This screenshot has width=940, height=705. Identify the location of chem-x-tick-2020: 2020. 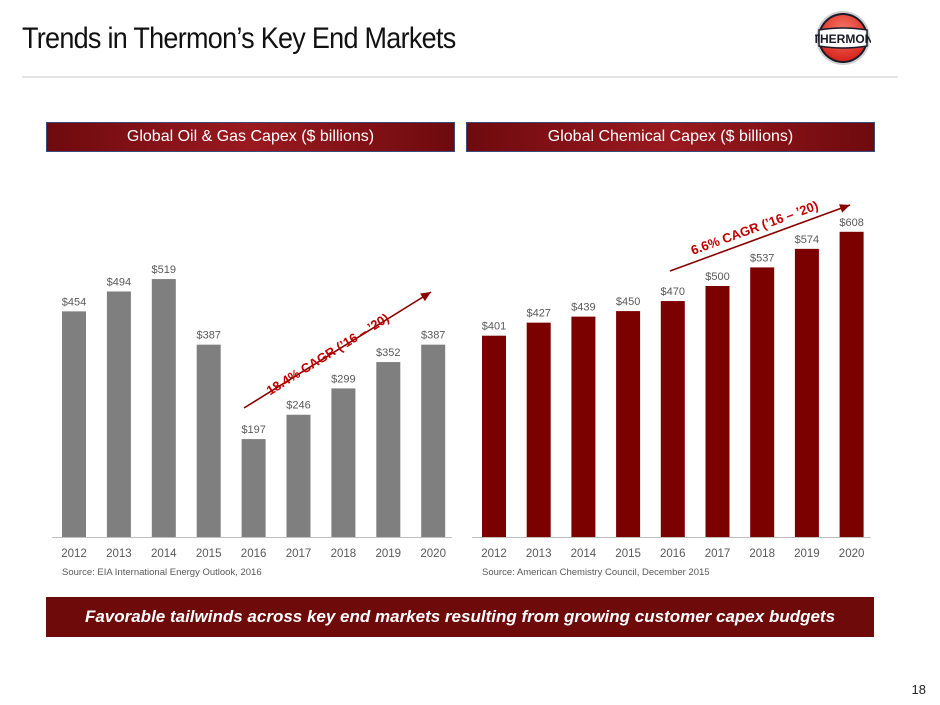
(852, 554).